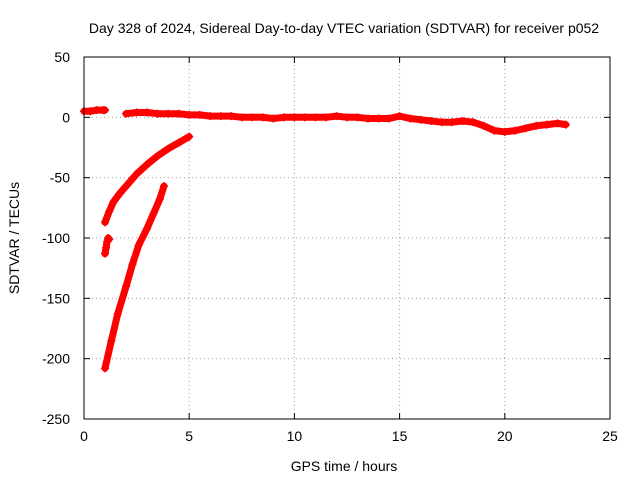 This screenshot has height=480, width=640. What do you see at coordinates (56, 238) in the screenshot?
I see `y-tick-label: -100` at bounding box center [56, 238].